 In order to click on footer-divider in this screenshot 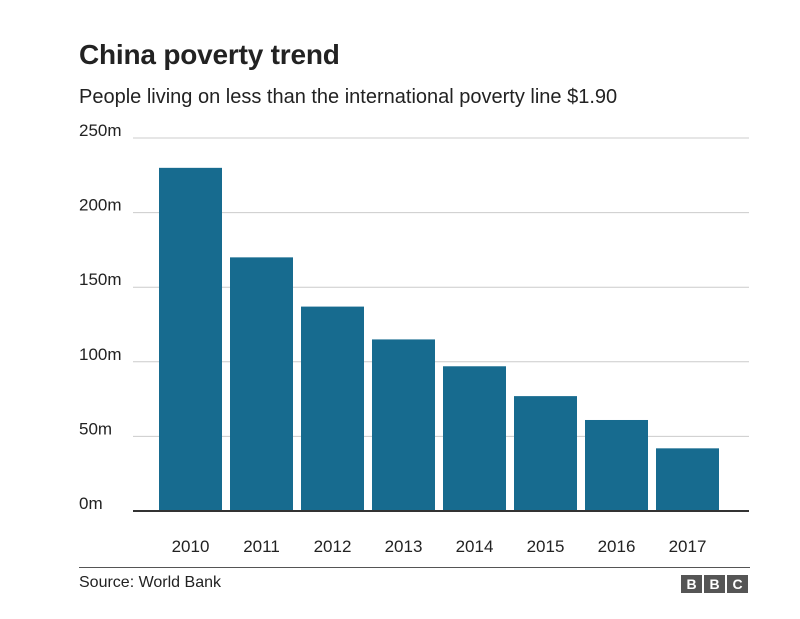, I will do `click(414, 567)`.